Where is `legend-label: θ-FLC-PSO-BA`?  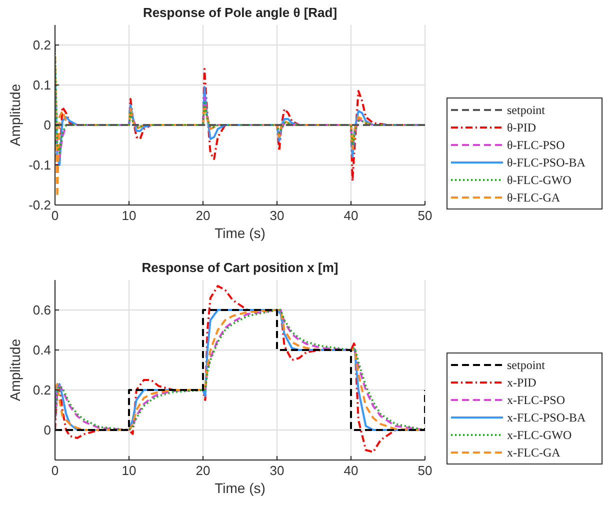 legend-label: θ-FLC-PSO-BA is located at coordinates (546, 163).